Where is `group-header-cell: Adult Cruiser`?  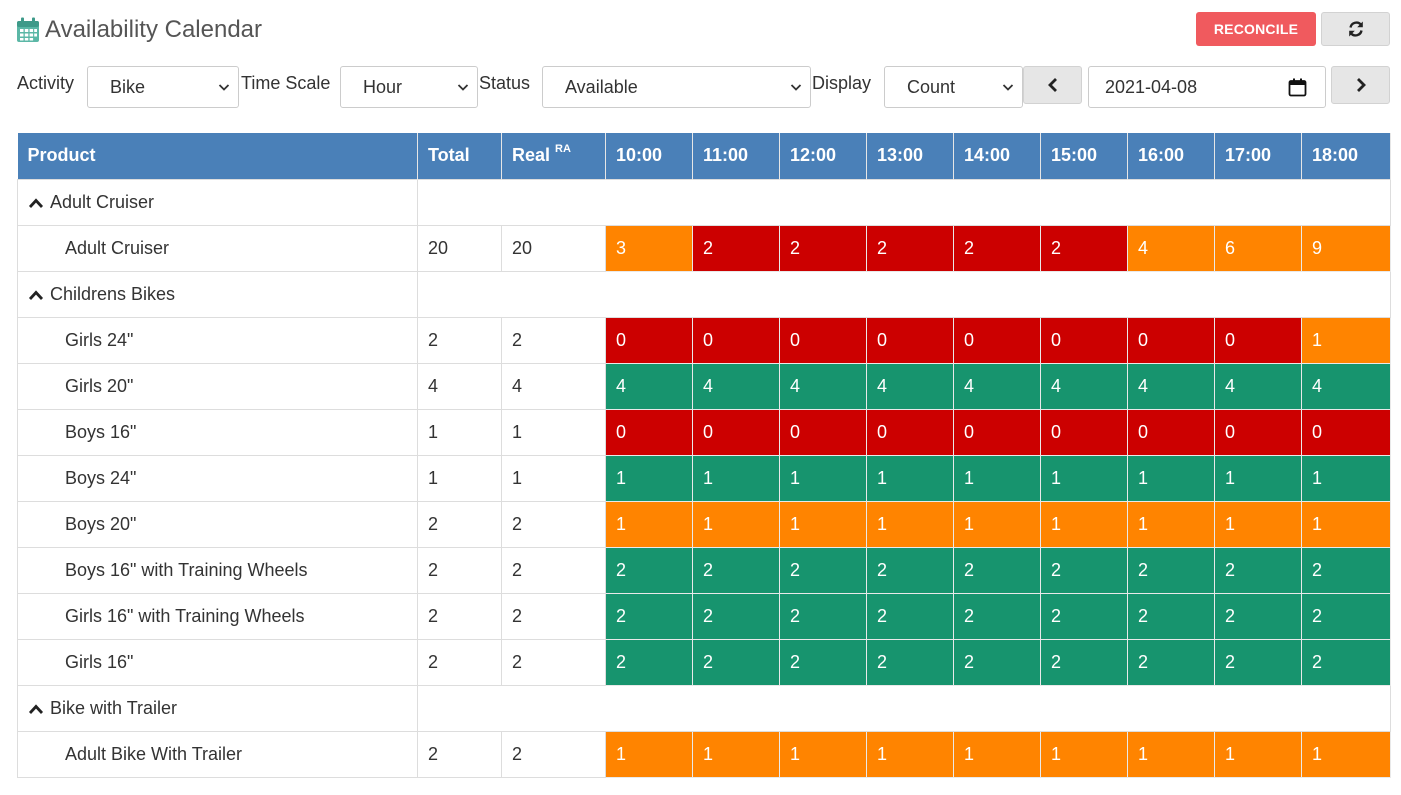
group-header-cell: Adult Cruiser is located at coordinates (217, 202).